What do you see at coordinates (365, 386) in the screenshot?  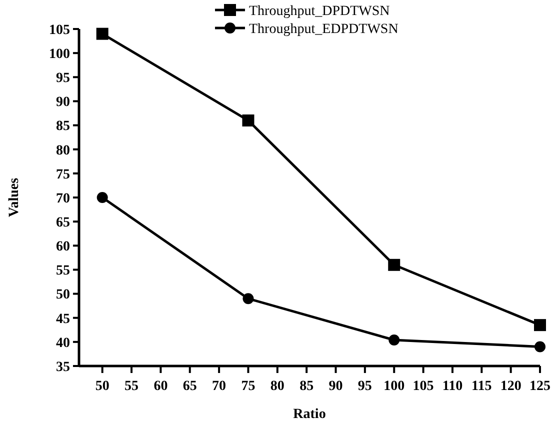 I see `x-tick-label: 95` at bounding box center [365, 386].